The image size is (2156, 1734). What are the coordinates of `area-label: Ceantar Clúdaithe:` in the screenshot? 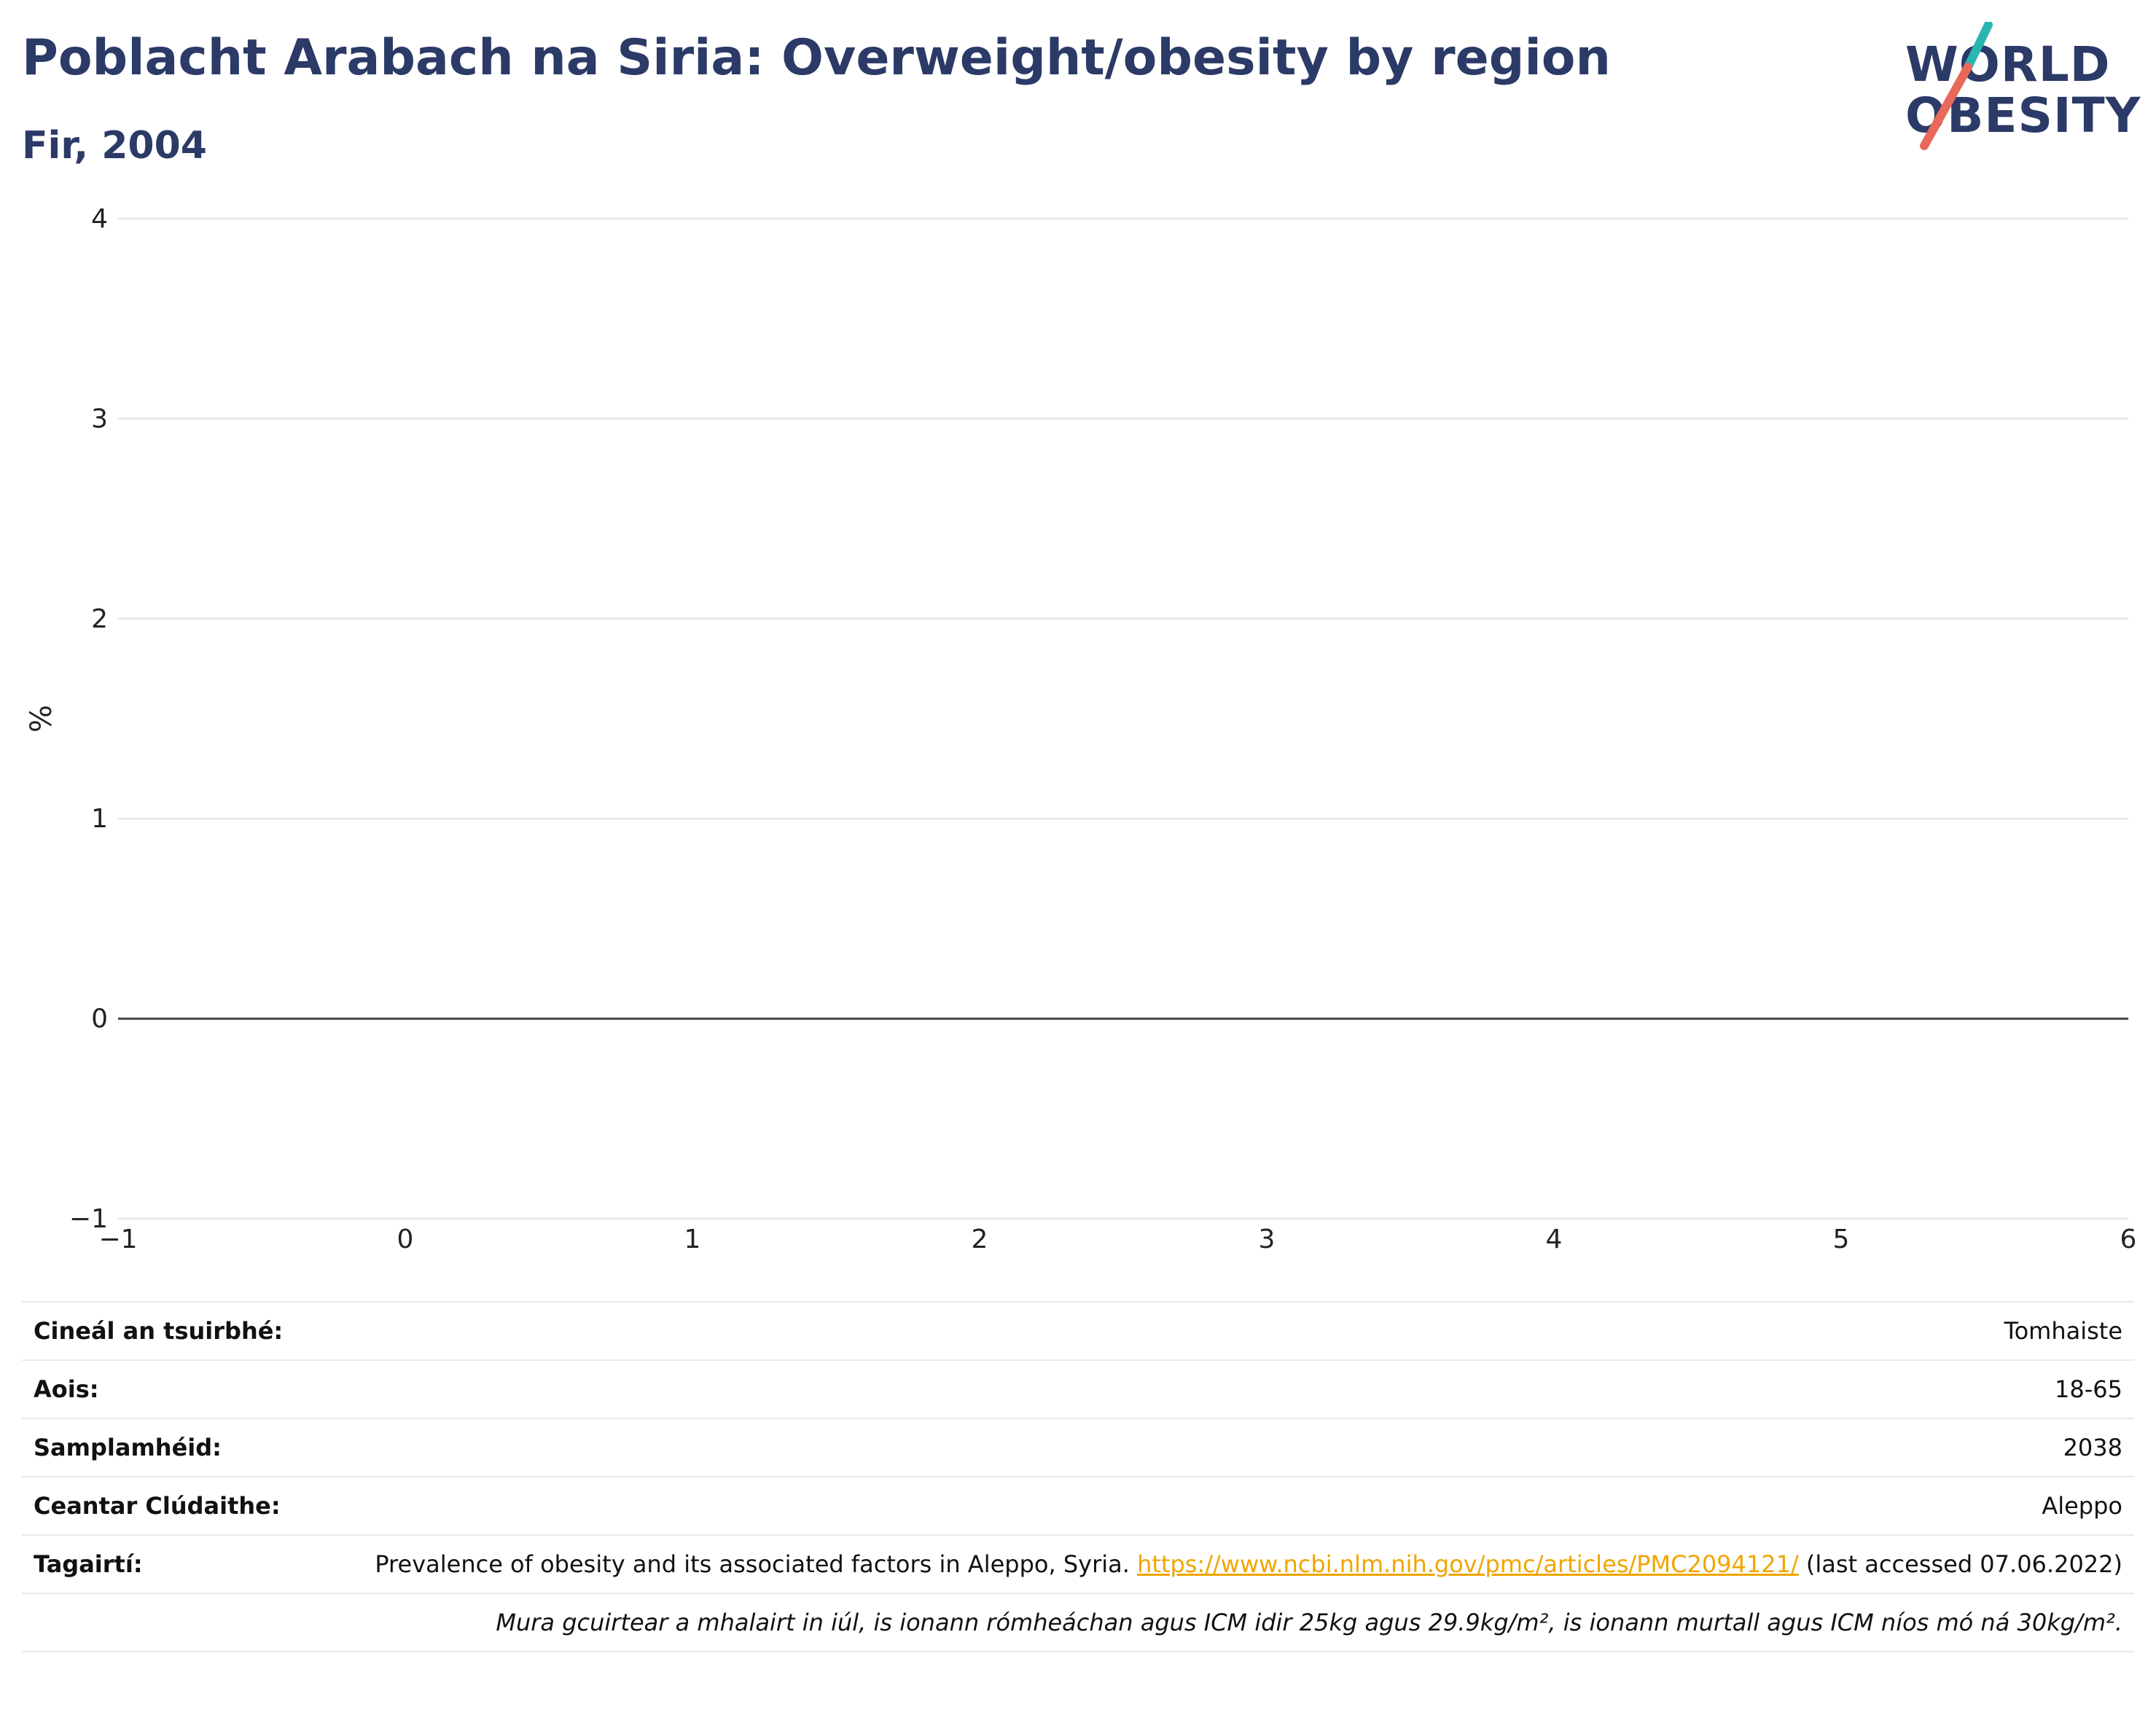 It's located at (180, 1505).